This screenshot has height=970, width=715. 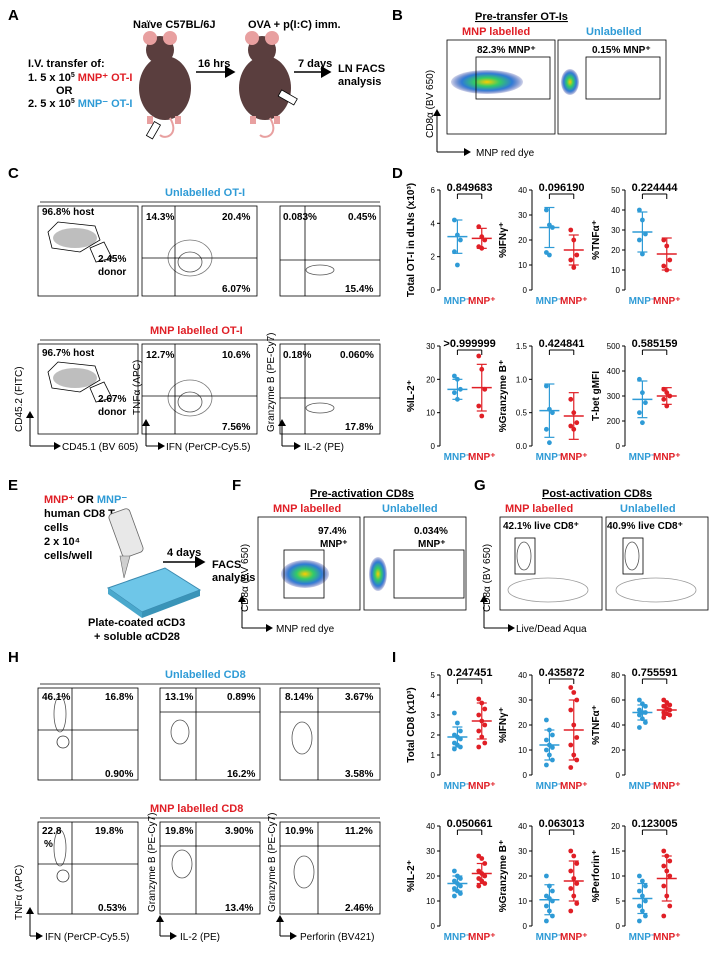 I want to click on facs-plot-f-right, so click(x=415, y=563).